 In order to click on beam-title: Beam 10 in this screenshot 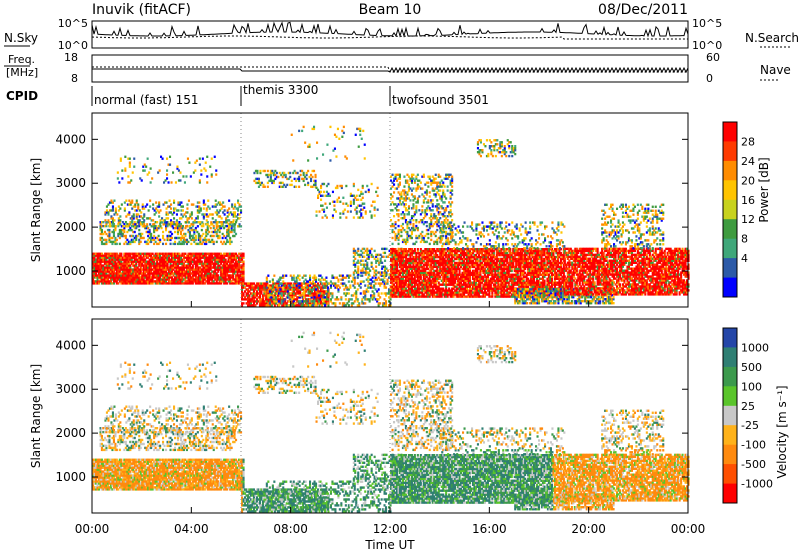, I will do `click(390, 10)`.